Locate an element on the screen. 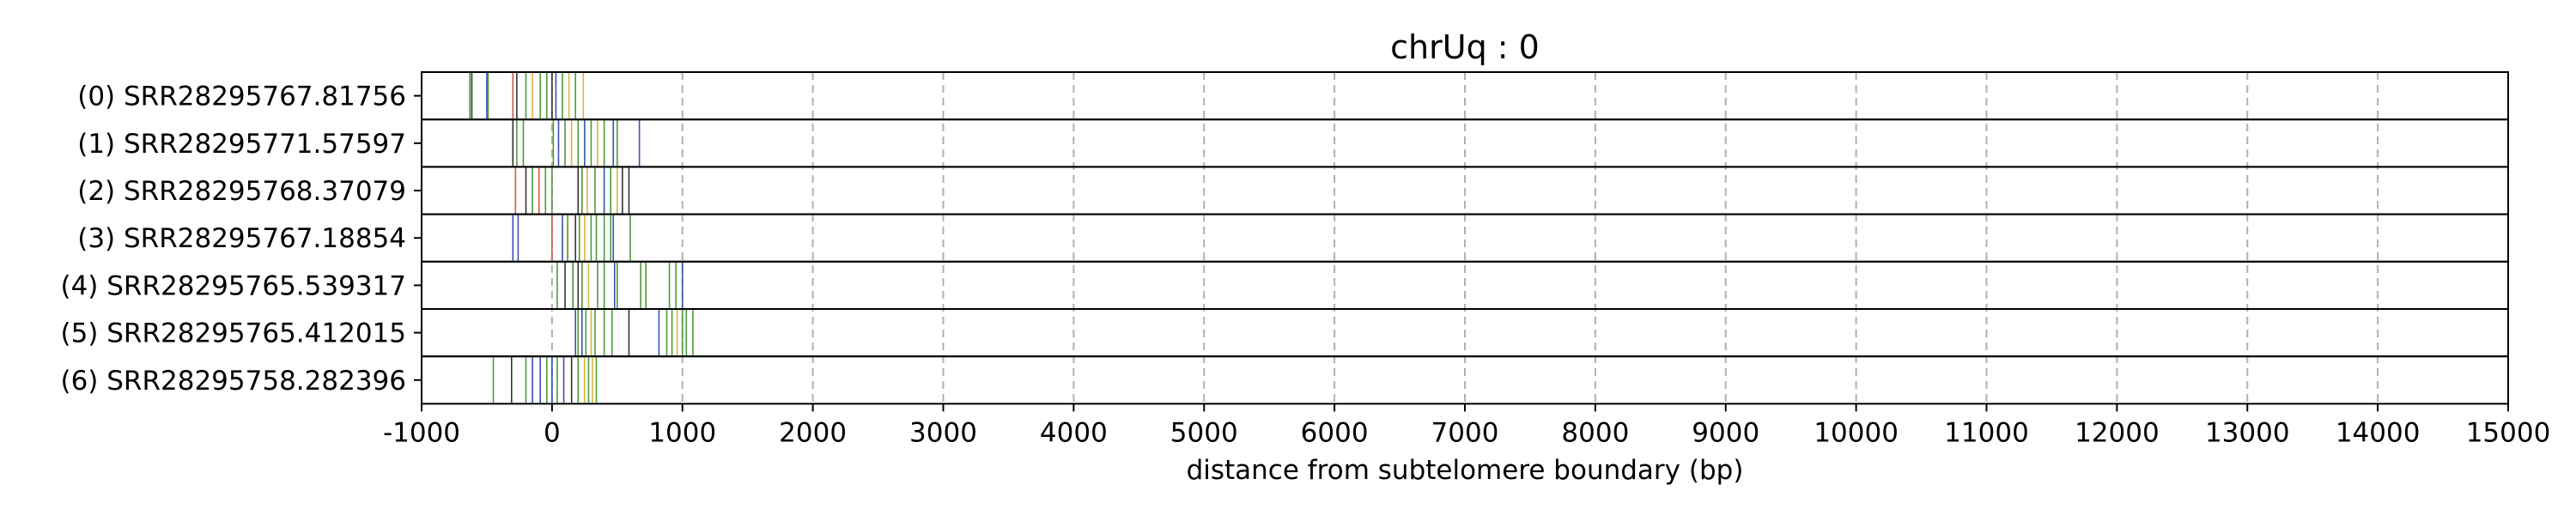 This screenshot has width=2576, height=515. x-tick-label: 1000 is located at coordinates (682, 432).